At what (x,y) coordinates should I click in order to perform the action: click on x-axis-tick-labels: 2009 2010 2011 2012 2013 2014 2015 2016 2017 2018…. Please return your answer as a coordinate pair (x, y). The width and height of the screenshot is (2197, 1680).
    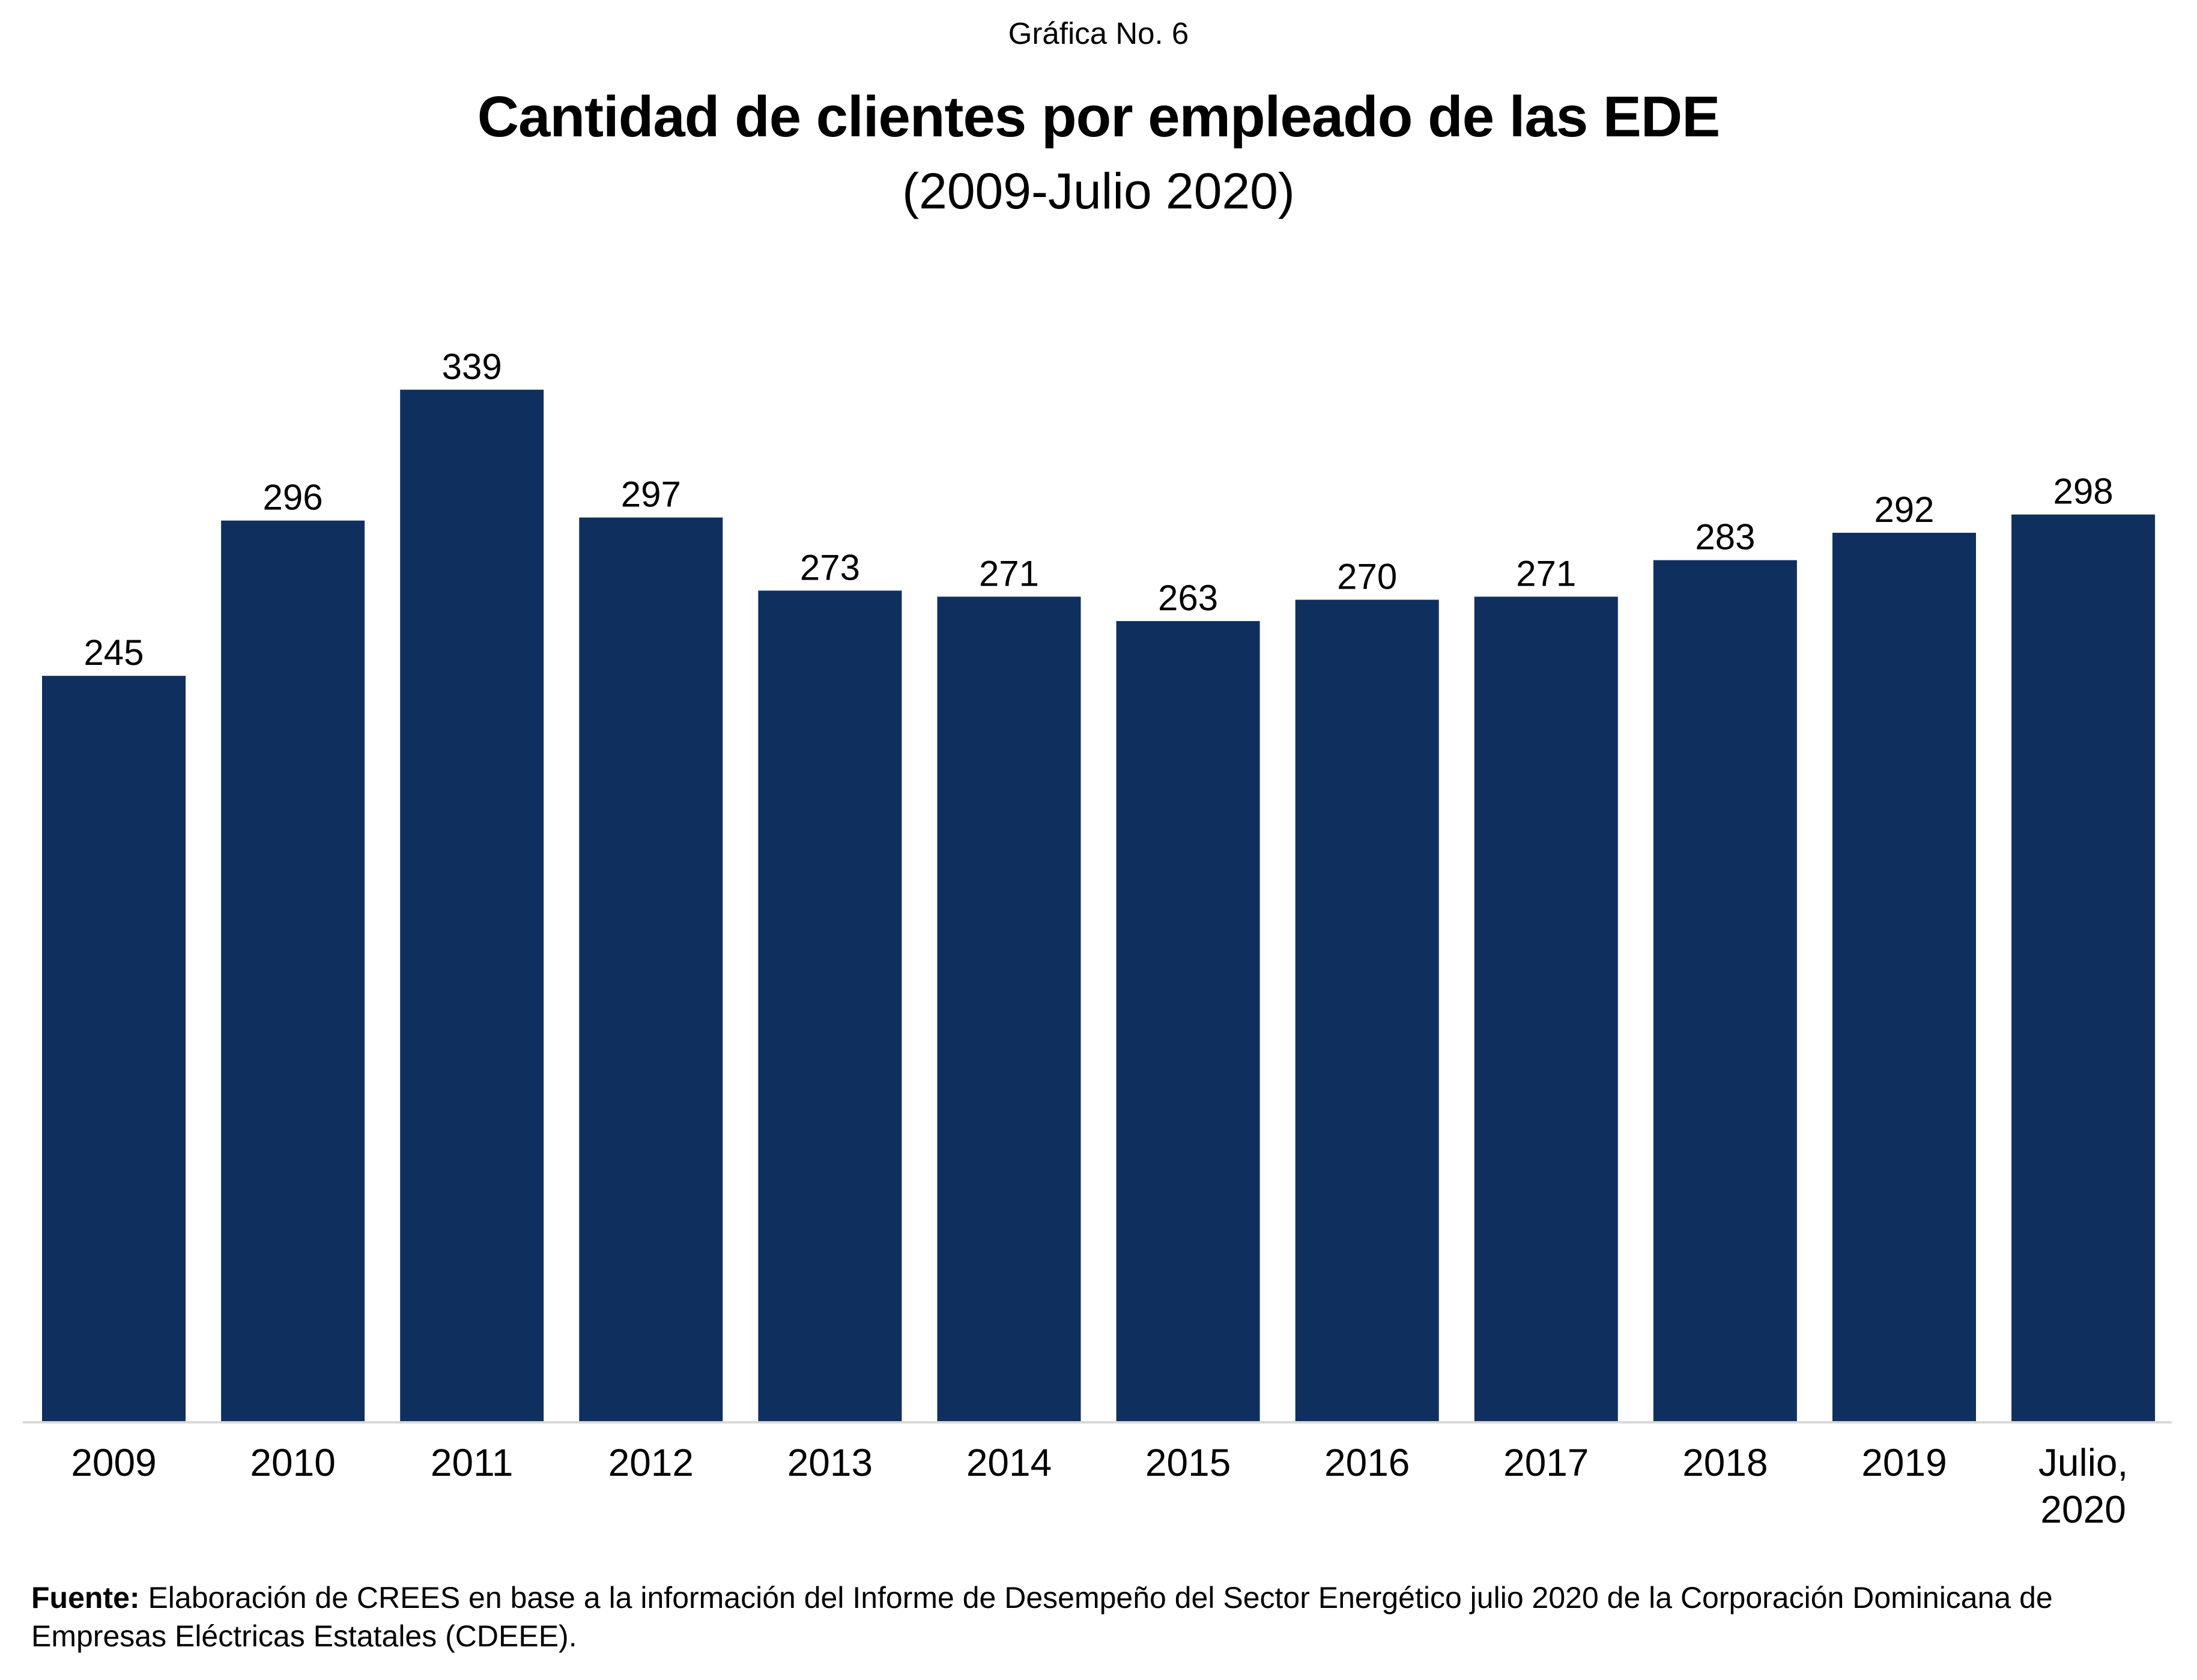
    Looking at the image, I should click on (1099, 1486).